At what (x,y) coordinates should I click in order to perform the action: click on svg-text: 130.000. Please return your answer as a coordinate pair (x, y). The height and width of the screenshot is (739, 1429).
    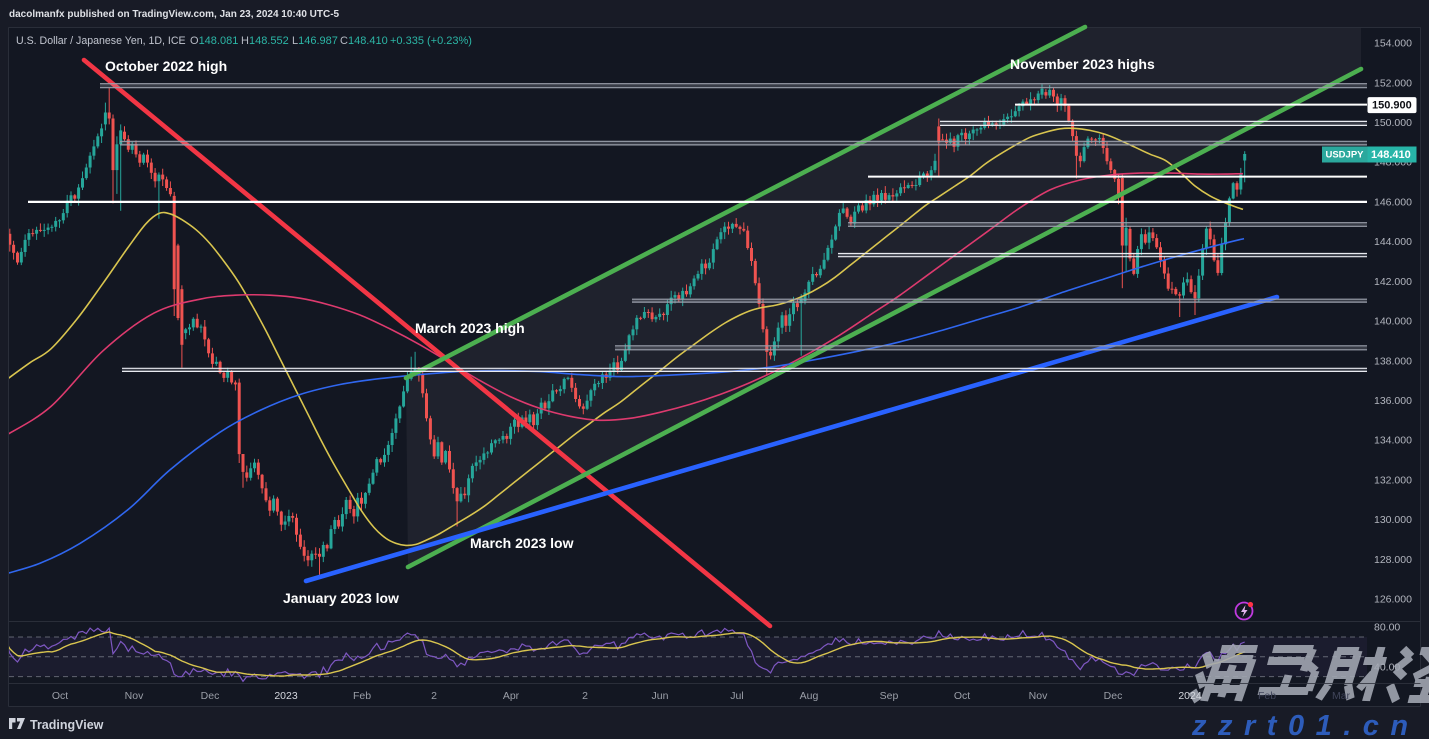
    Looking at the image, I should click on (1393, 520).